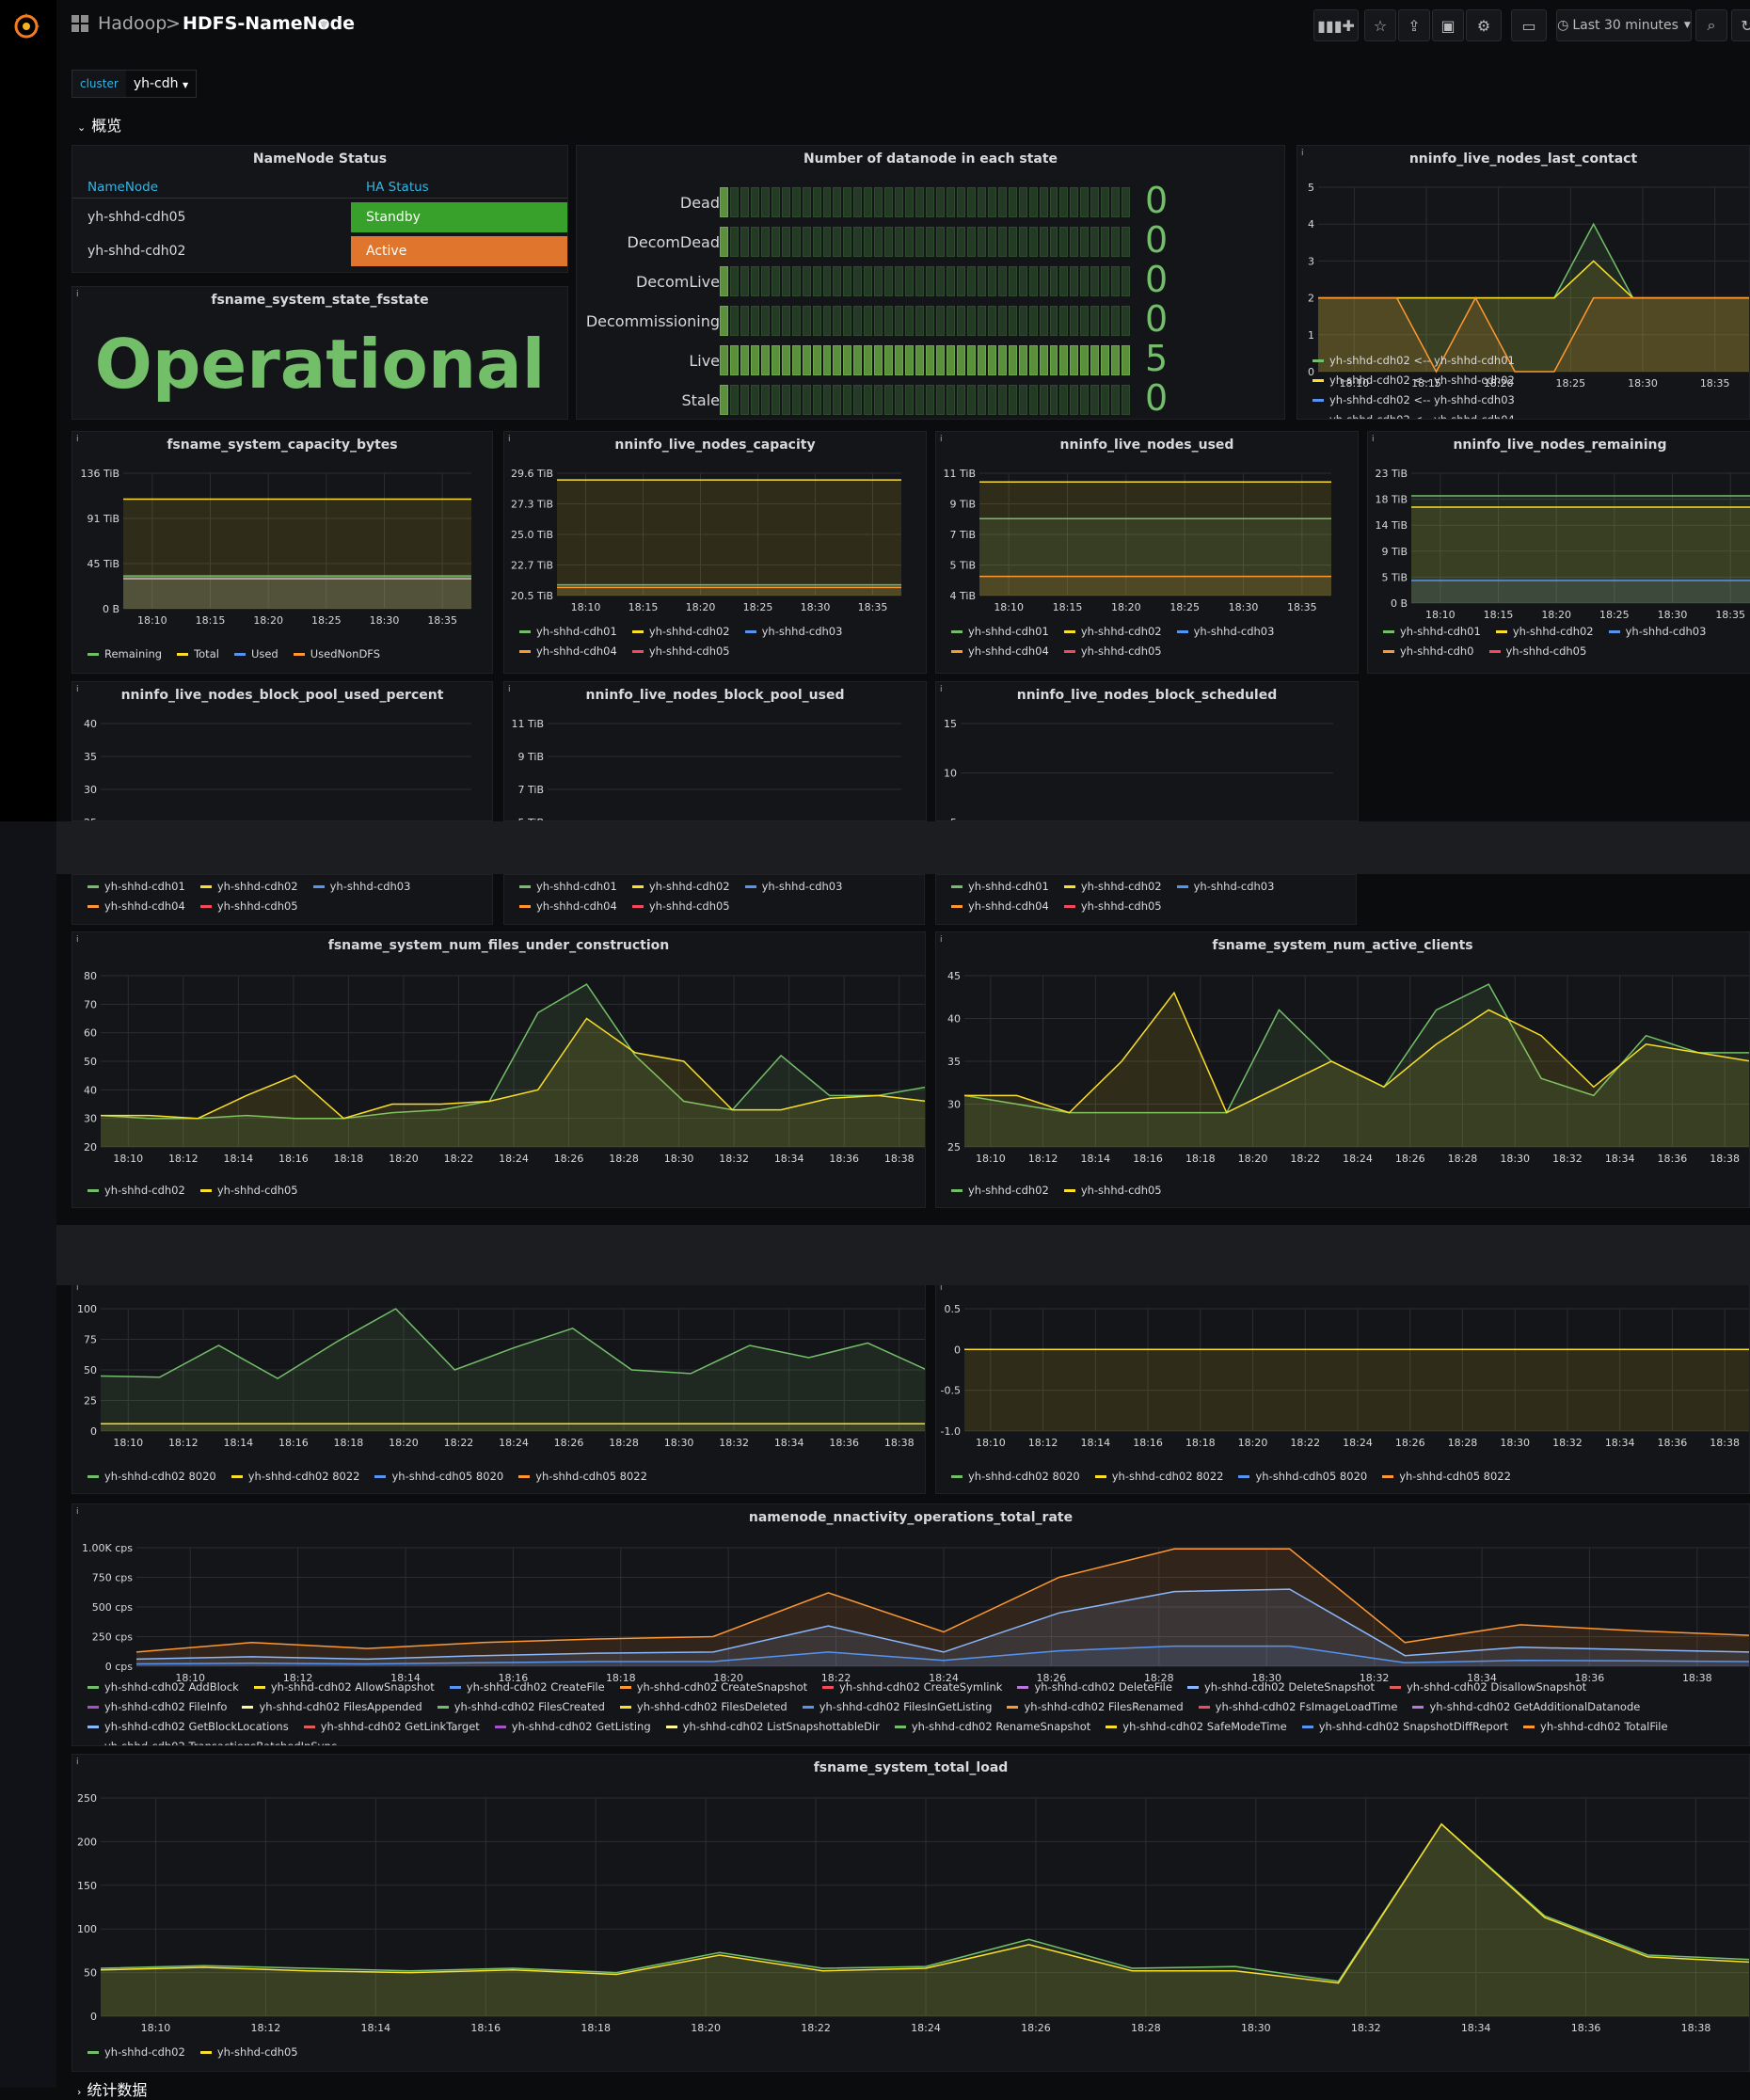 Image resolution: width=1750 pixels, height=2100 pixels. What do you see at coordinates (1380, 25) in the screenshot?
I see `star-button: ☆` at bounding box center [1380, 25].